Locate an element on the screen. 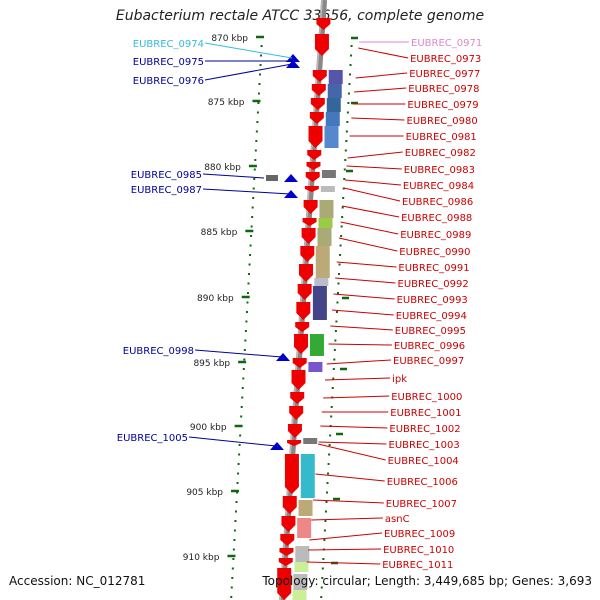  right-gene-label: EUBREC_1002 is located at coordinates (424, 429).